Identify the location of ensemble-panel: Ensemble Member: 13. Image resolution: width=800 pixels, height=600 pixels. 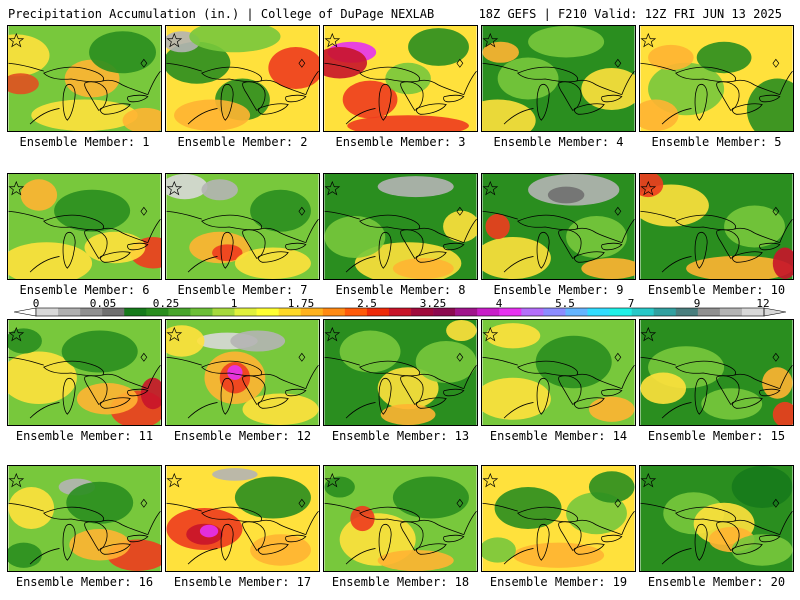
(400, 381).